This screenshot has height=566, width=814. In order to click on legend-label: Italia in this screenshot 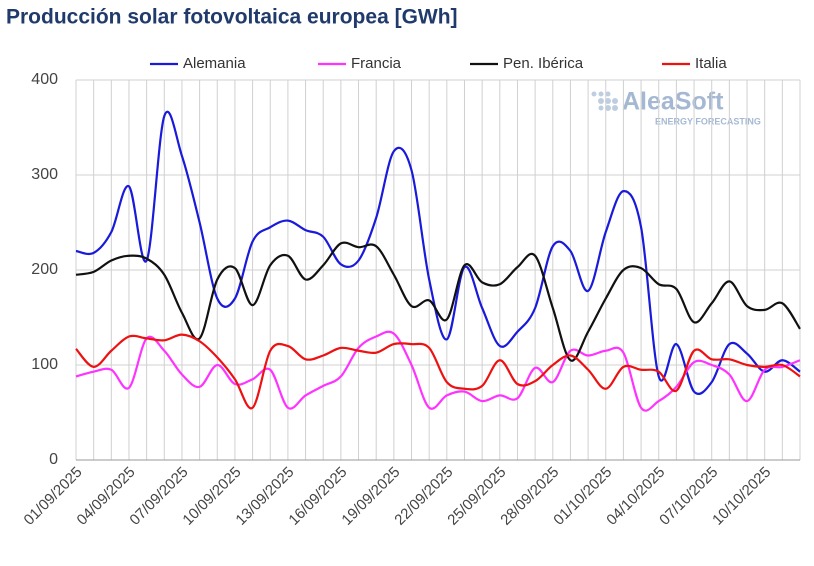, I will do `click(711, 63)`.